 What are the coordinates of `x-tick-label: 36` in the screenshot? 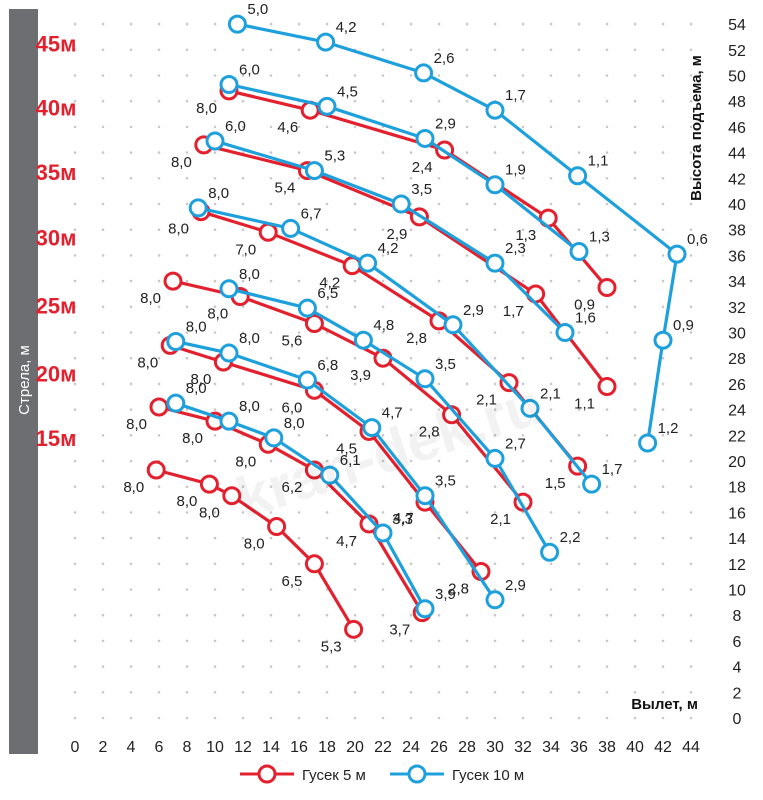 It's located at (579, 747).